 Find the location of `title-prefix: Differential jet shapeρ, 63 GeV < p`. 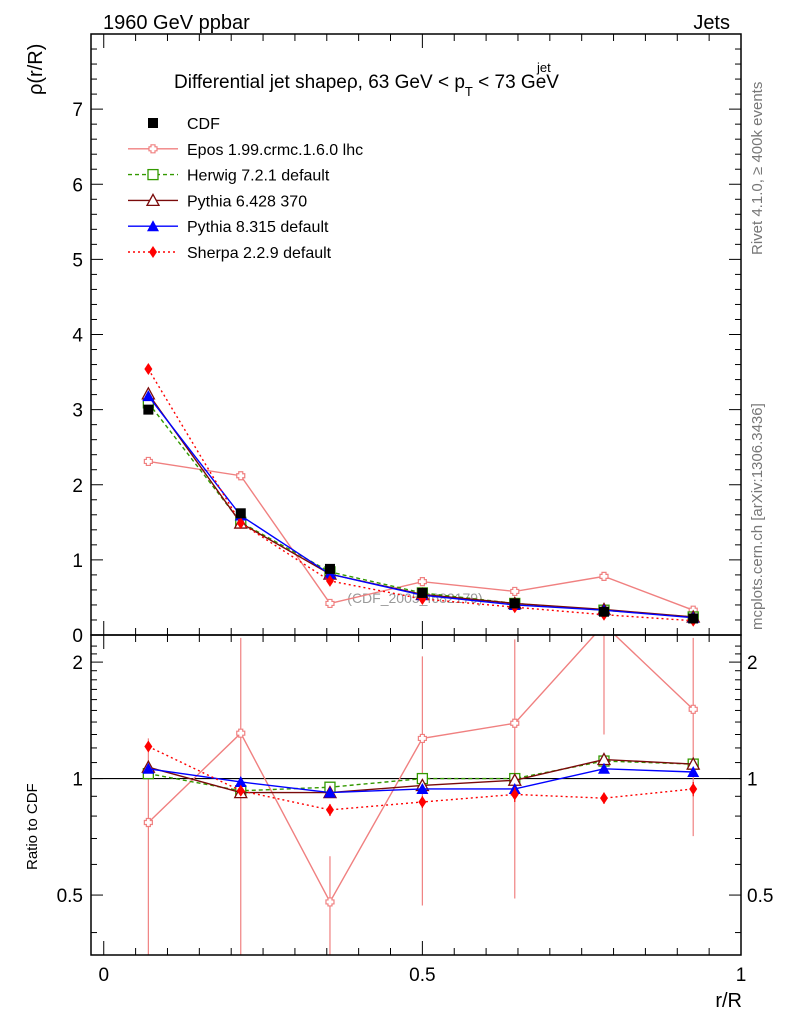

title-prefix: Differential jet shapeρ, 63 GeV < p is located at coordinates (319, 82).